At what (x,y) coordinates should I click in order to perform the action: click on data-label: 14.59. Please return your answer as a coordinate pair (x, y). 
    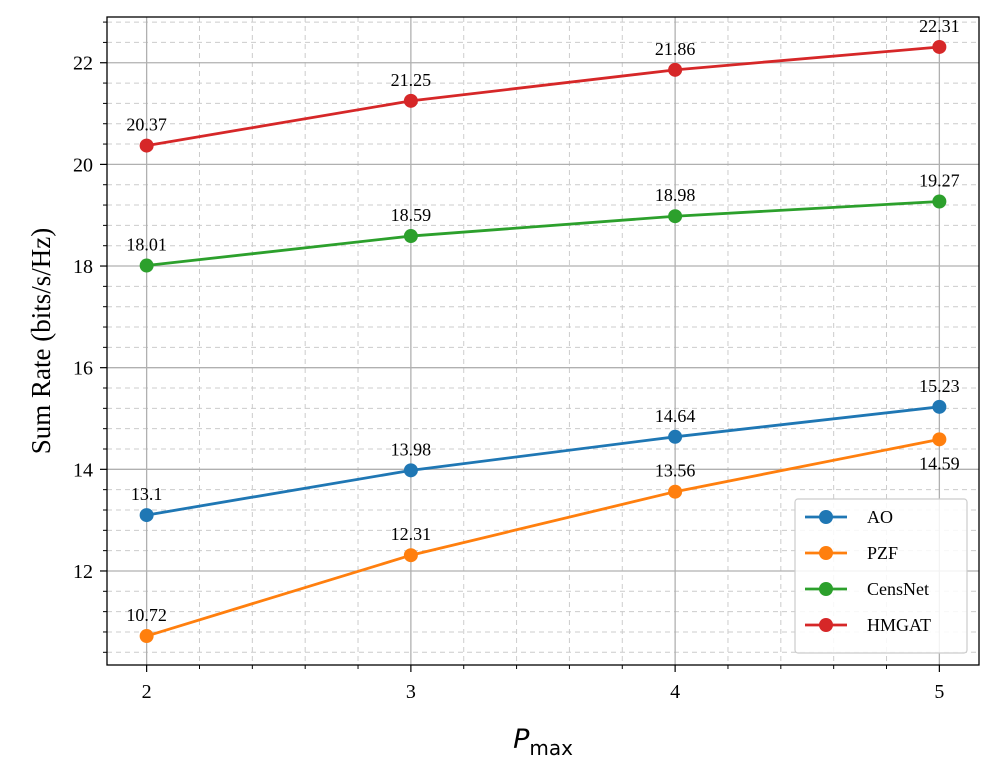
    Looking at the image, I should click on (939, 463).